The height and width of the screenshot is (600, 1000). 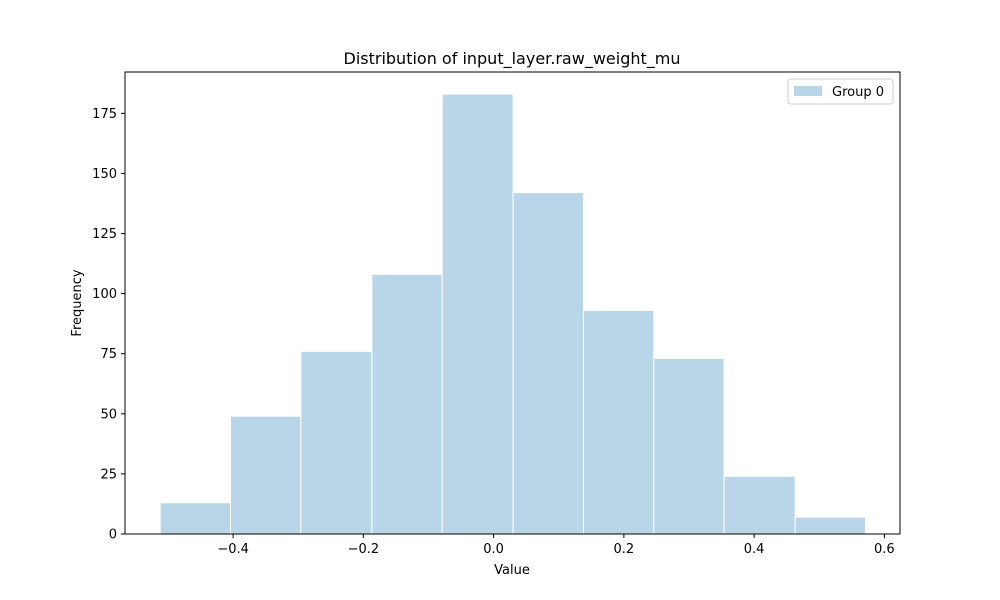 What do you see at coordinates (104, 114) in the screenshot?
I see `y-tick-label: 175` at bounding box center [104, 114].